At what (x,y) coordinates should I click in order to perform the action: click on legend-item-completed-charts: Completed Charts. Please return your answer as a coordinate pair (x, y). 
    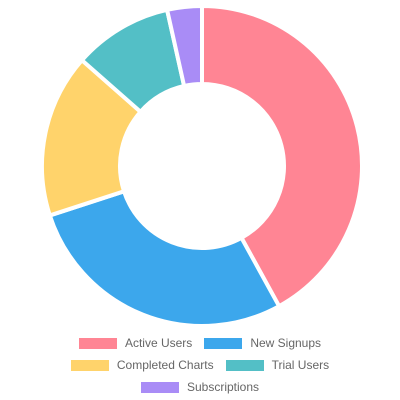
    Looking at the image, I should click on (142, 365).